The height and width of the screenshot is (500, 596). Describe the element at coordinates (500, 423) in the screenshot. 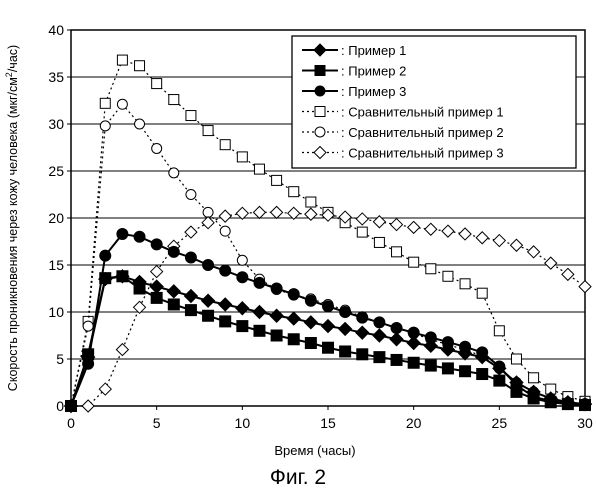

I see `x-tick-label: 25` at that location.